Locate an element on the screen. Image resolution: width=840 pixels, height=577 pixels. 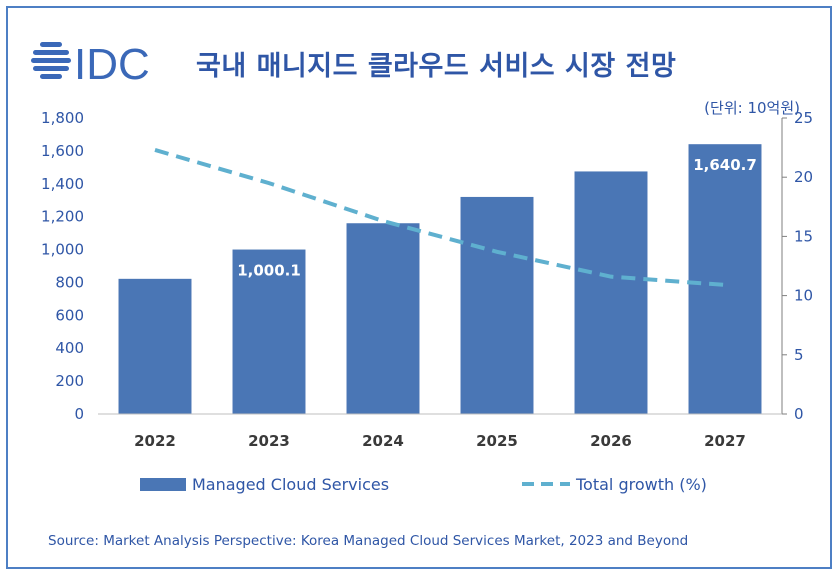
legend-label-bars: Managed Cloud Services is located at coordinates (290, 484).